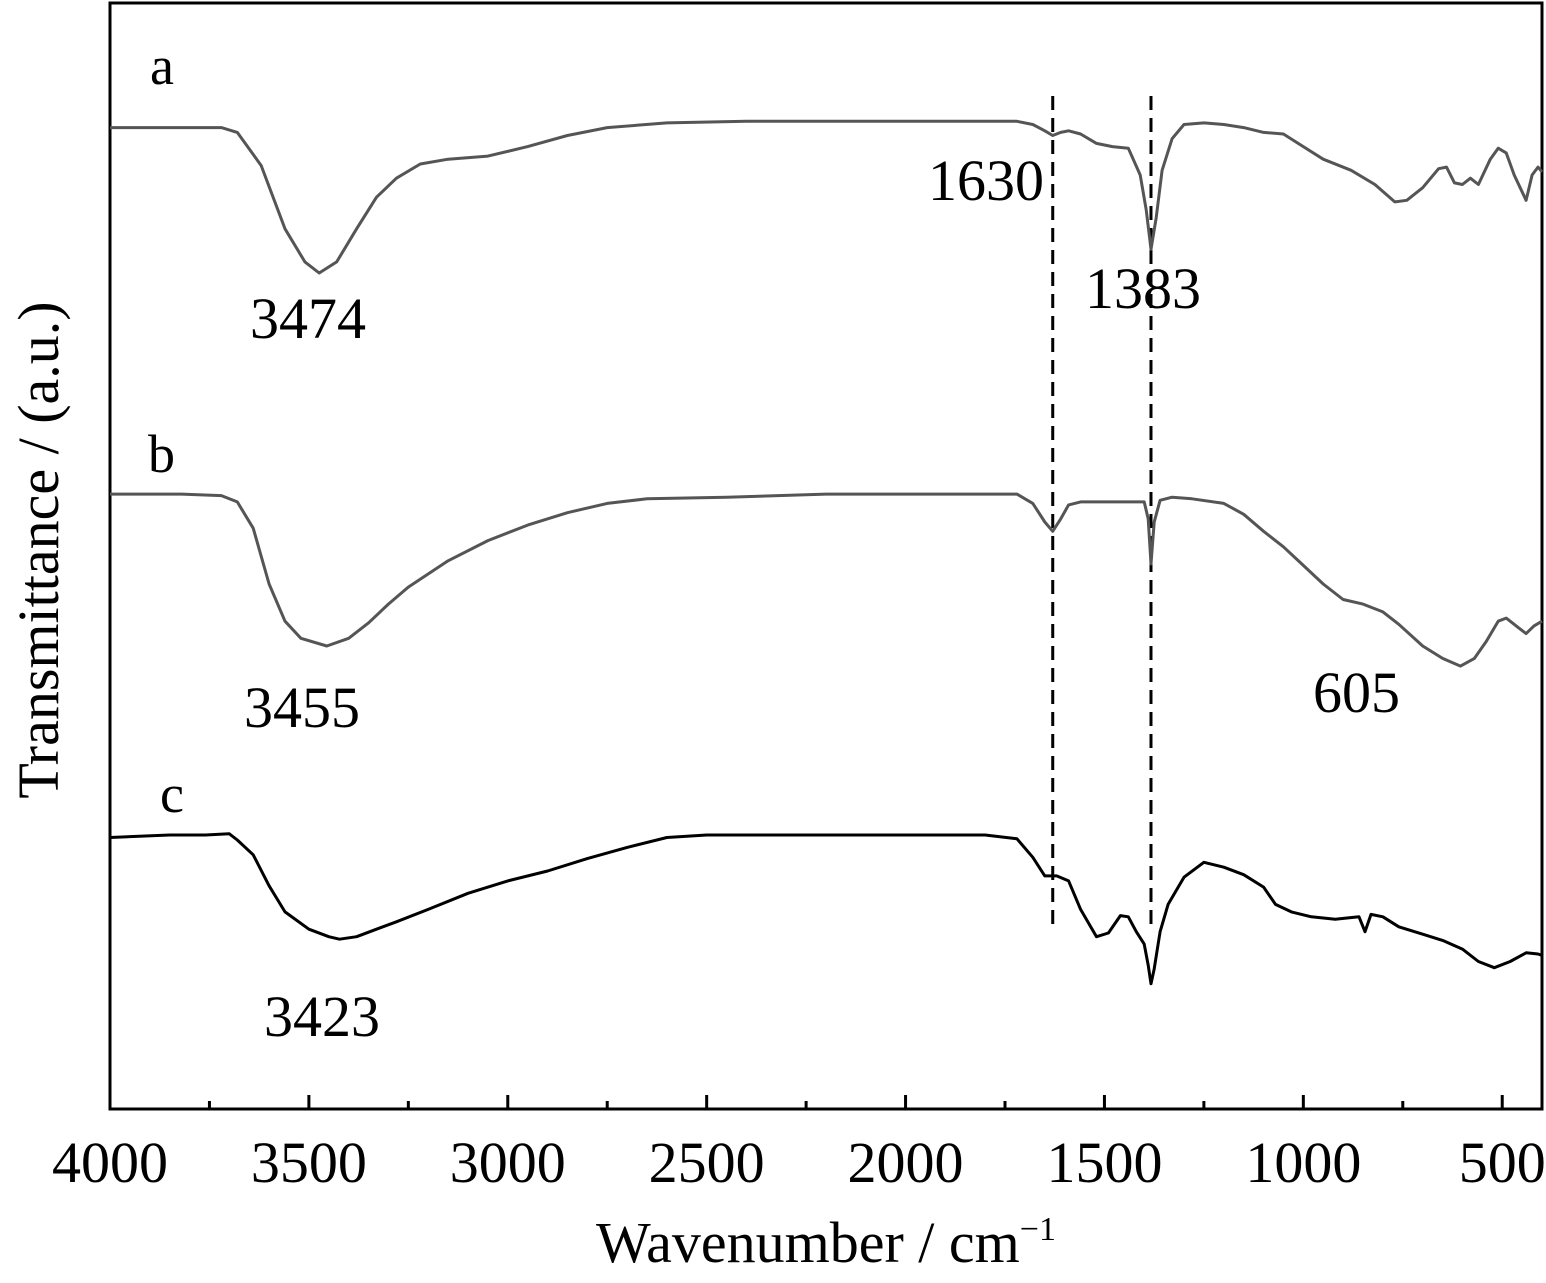  I want to click on x-tick-labels: 4000 3500 3000 2500 2000 1500 1000 500, so click(799, 1162).